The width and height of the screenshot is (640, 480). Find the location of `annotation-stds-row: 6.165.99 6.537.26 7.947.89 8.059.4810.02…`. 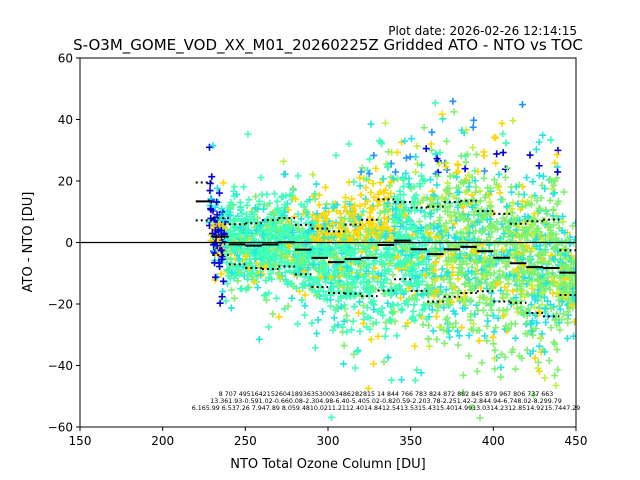

annotation-stds-row: 6.165.99 6.537.26 7.947.89 8.059.4810.02… is located at coordinates (386, 408).